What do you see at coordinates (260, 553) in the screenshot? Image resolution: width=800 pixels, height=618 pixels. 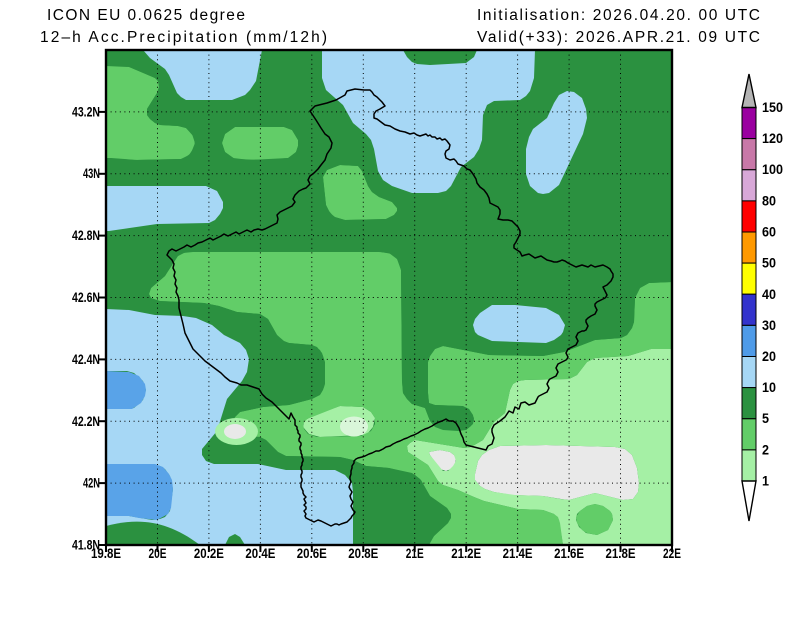 I see `svg-text: 20.4E` at bounding box center [260, 553].